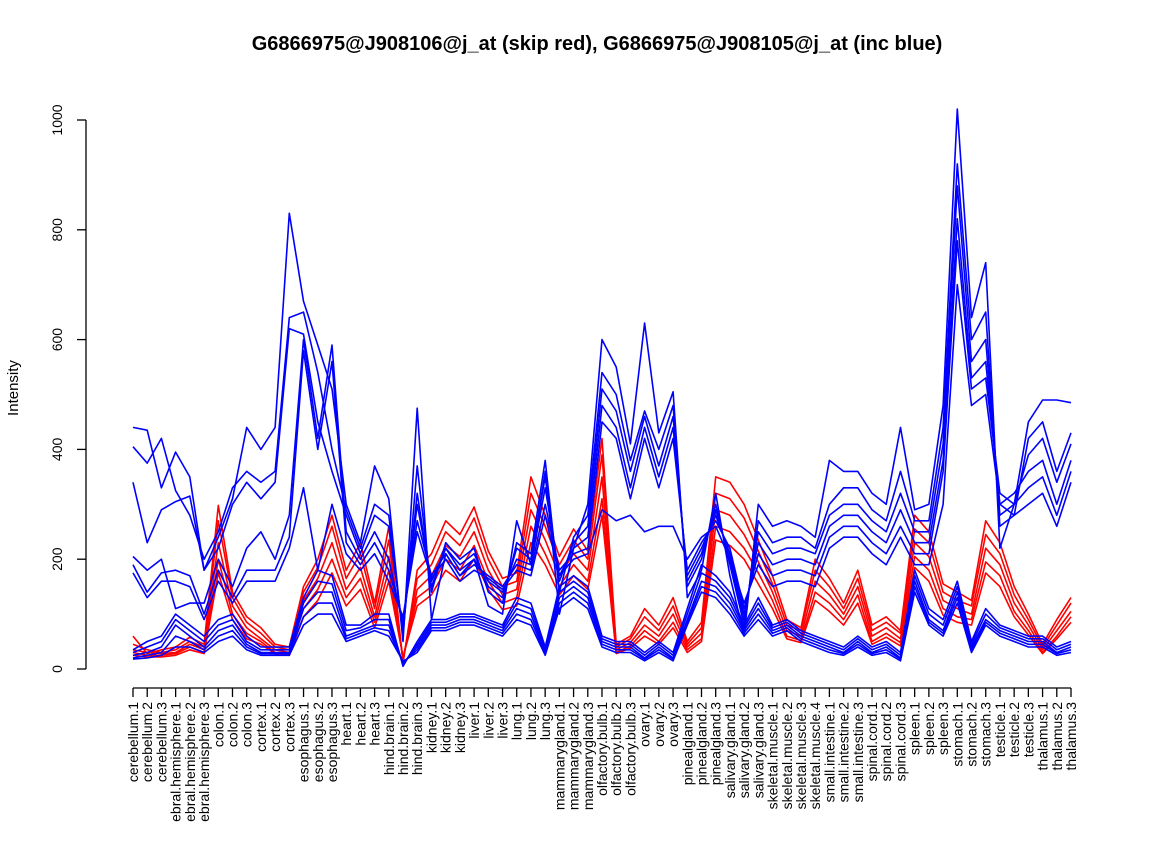 This screenshot has height=864, width=1152. What do you see at coordinates (730, 750) in the screenshot?
I see `x-tick-label: salivary.gland.1` at bounding box center [730, 750].